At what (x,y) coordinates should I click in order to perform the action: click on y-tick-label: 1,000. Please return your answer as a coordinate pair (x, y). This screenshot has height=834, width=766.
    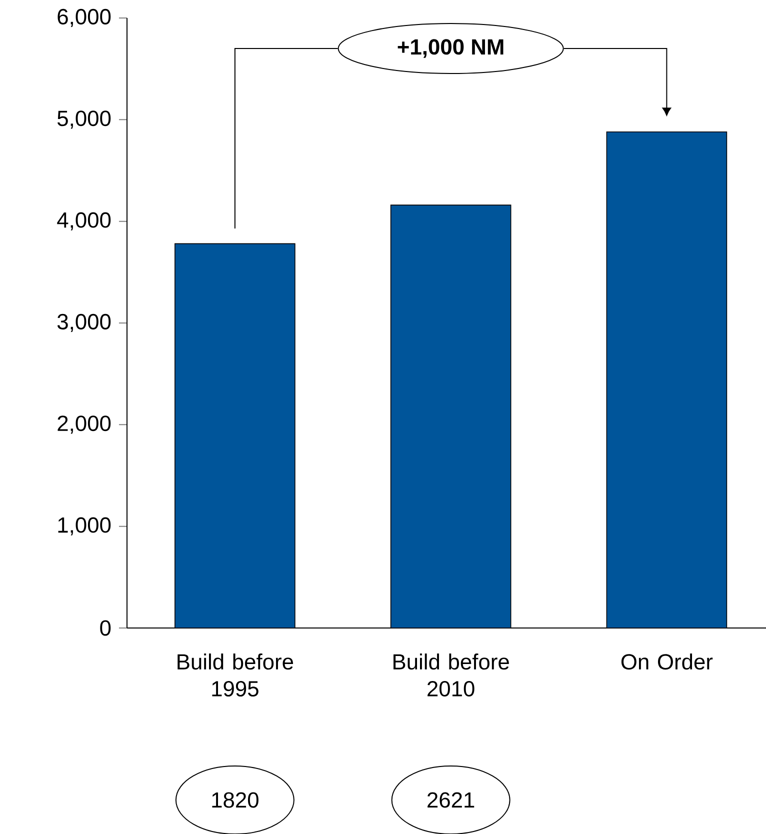
    Looking at the image, I should click on (84, 526).